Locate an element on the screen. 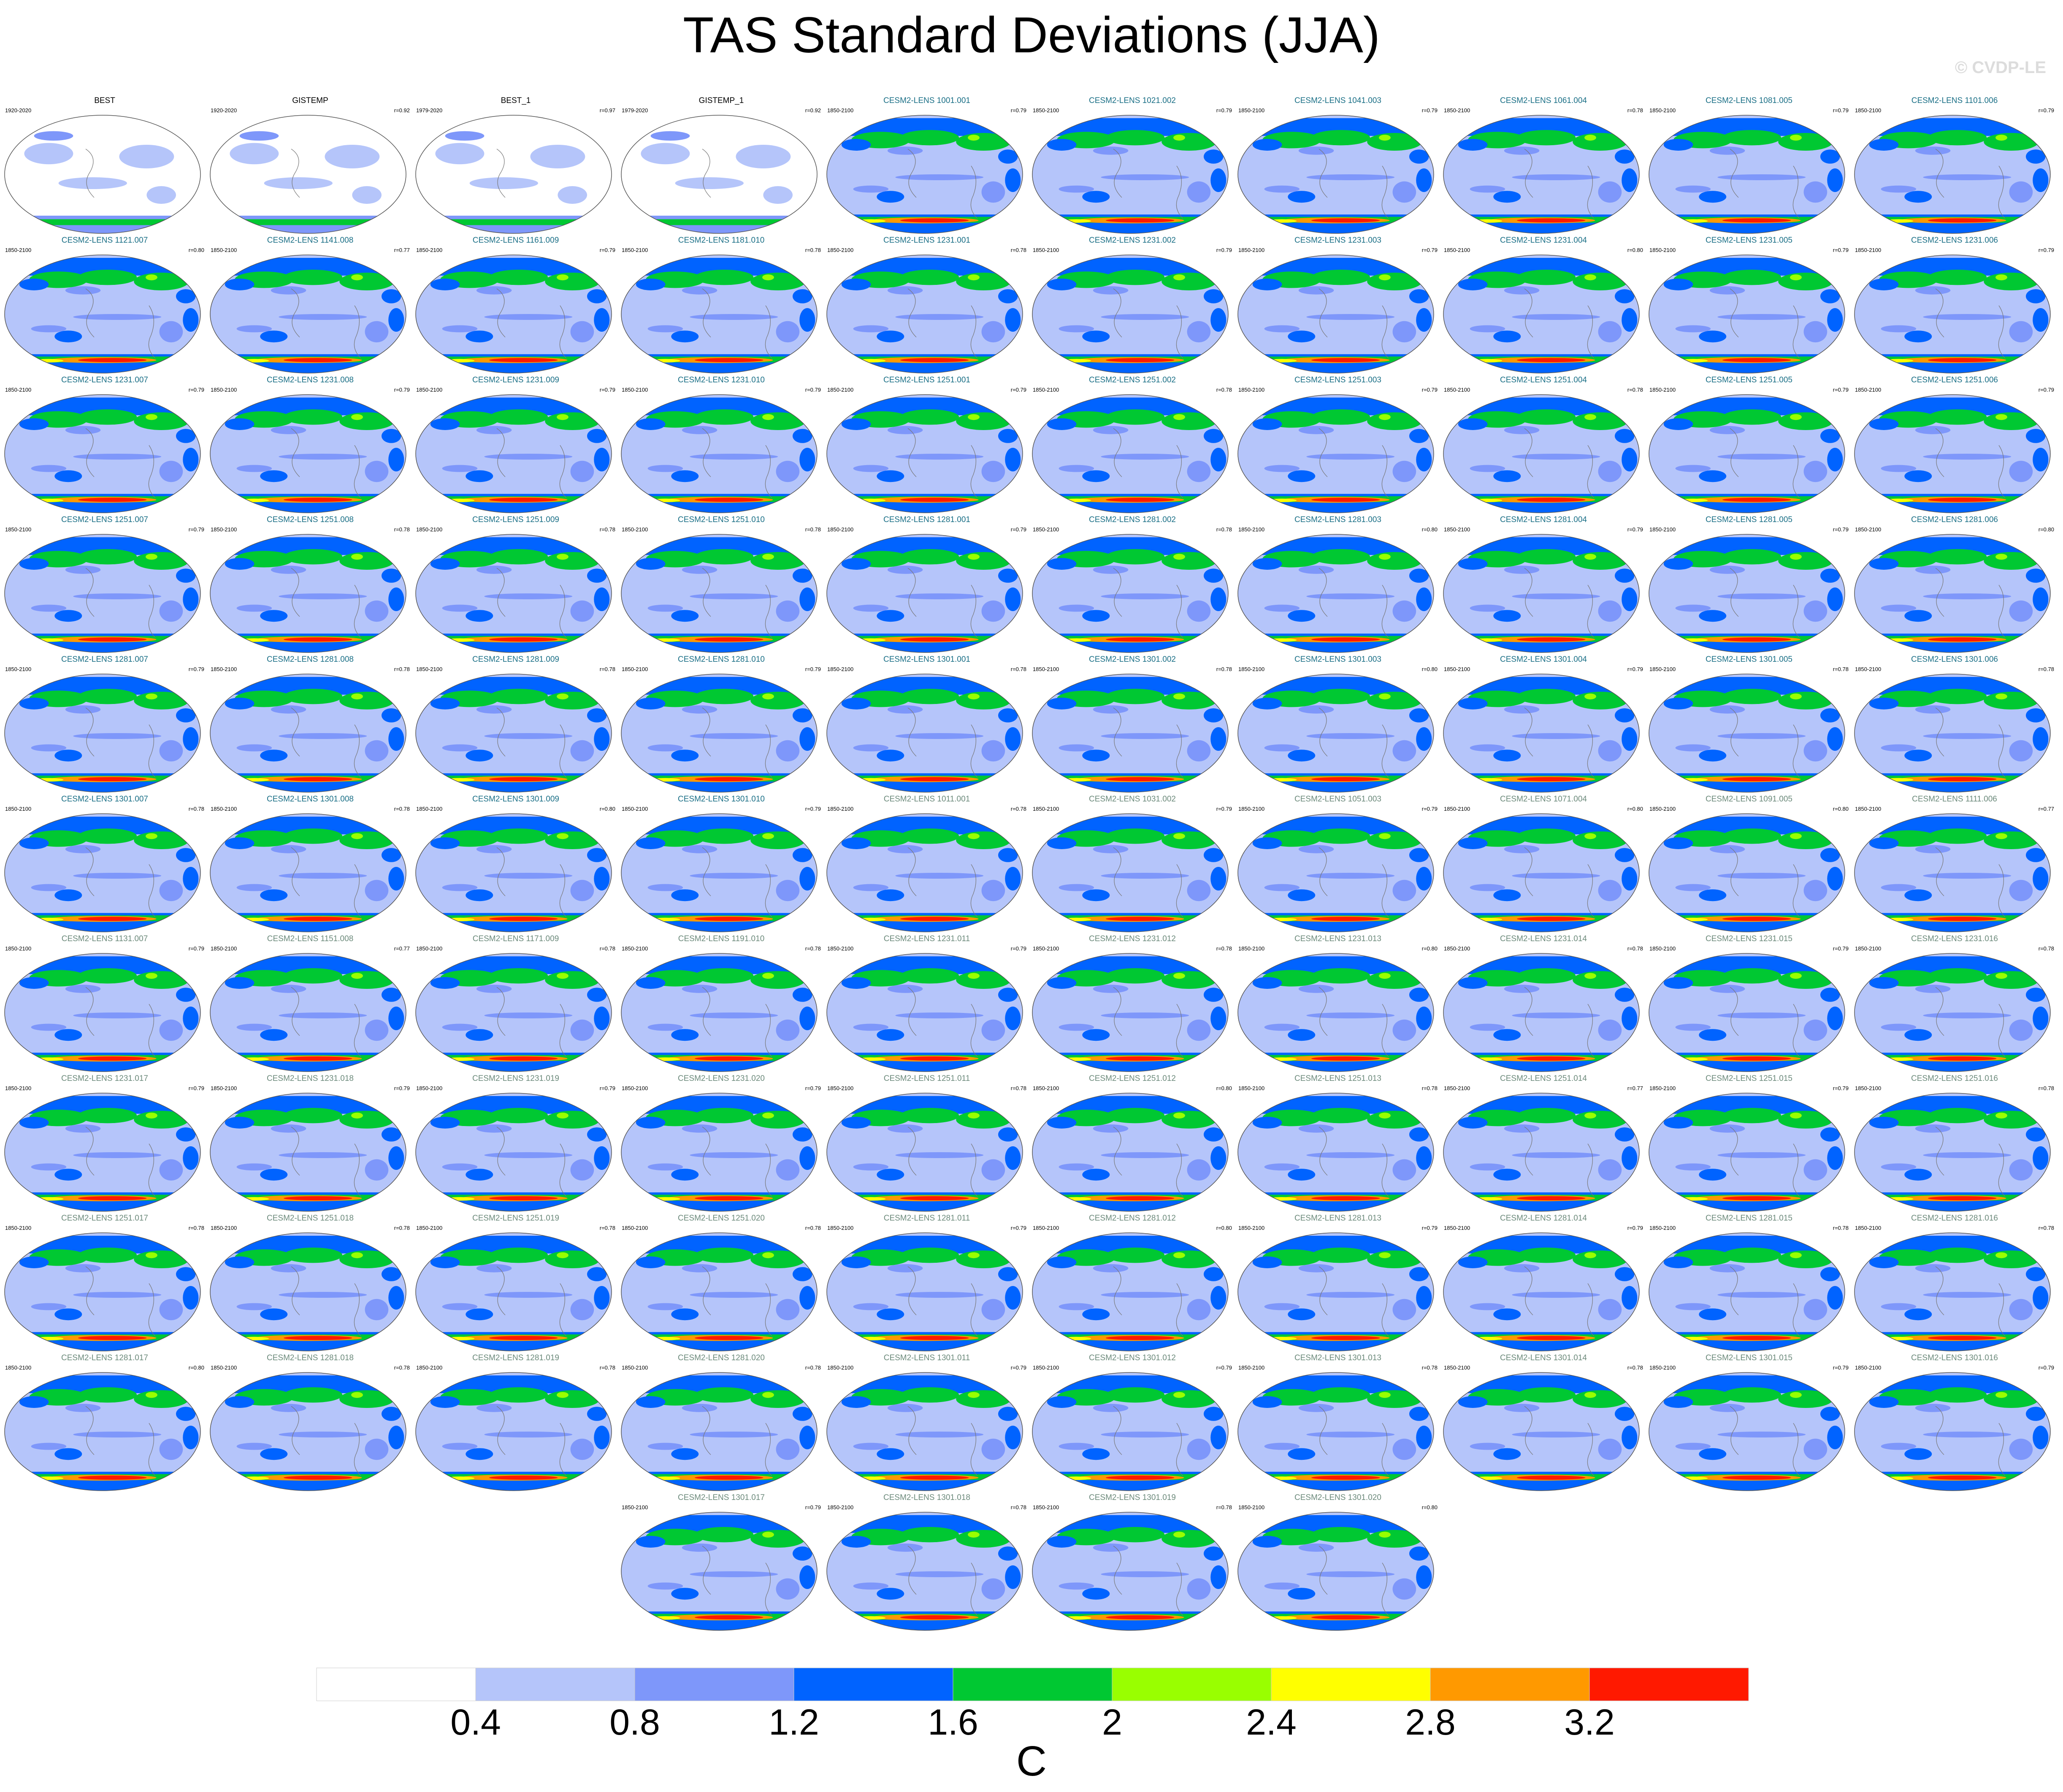 The width and height of the screenshot is (2063, 1792). map-panel: CESM2-LENS 1231.007 1850-2100 r=0.79 is located at coordinates (104, 445).